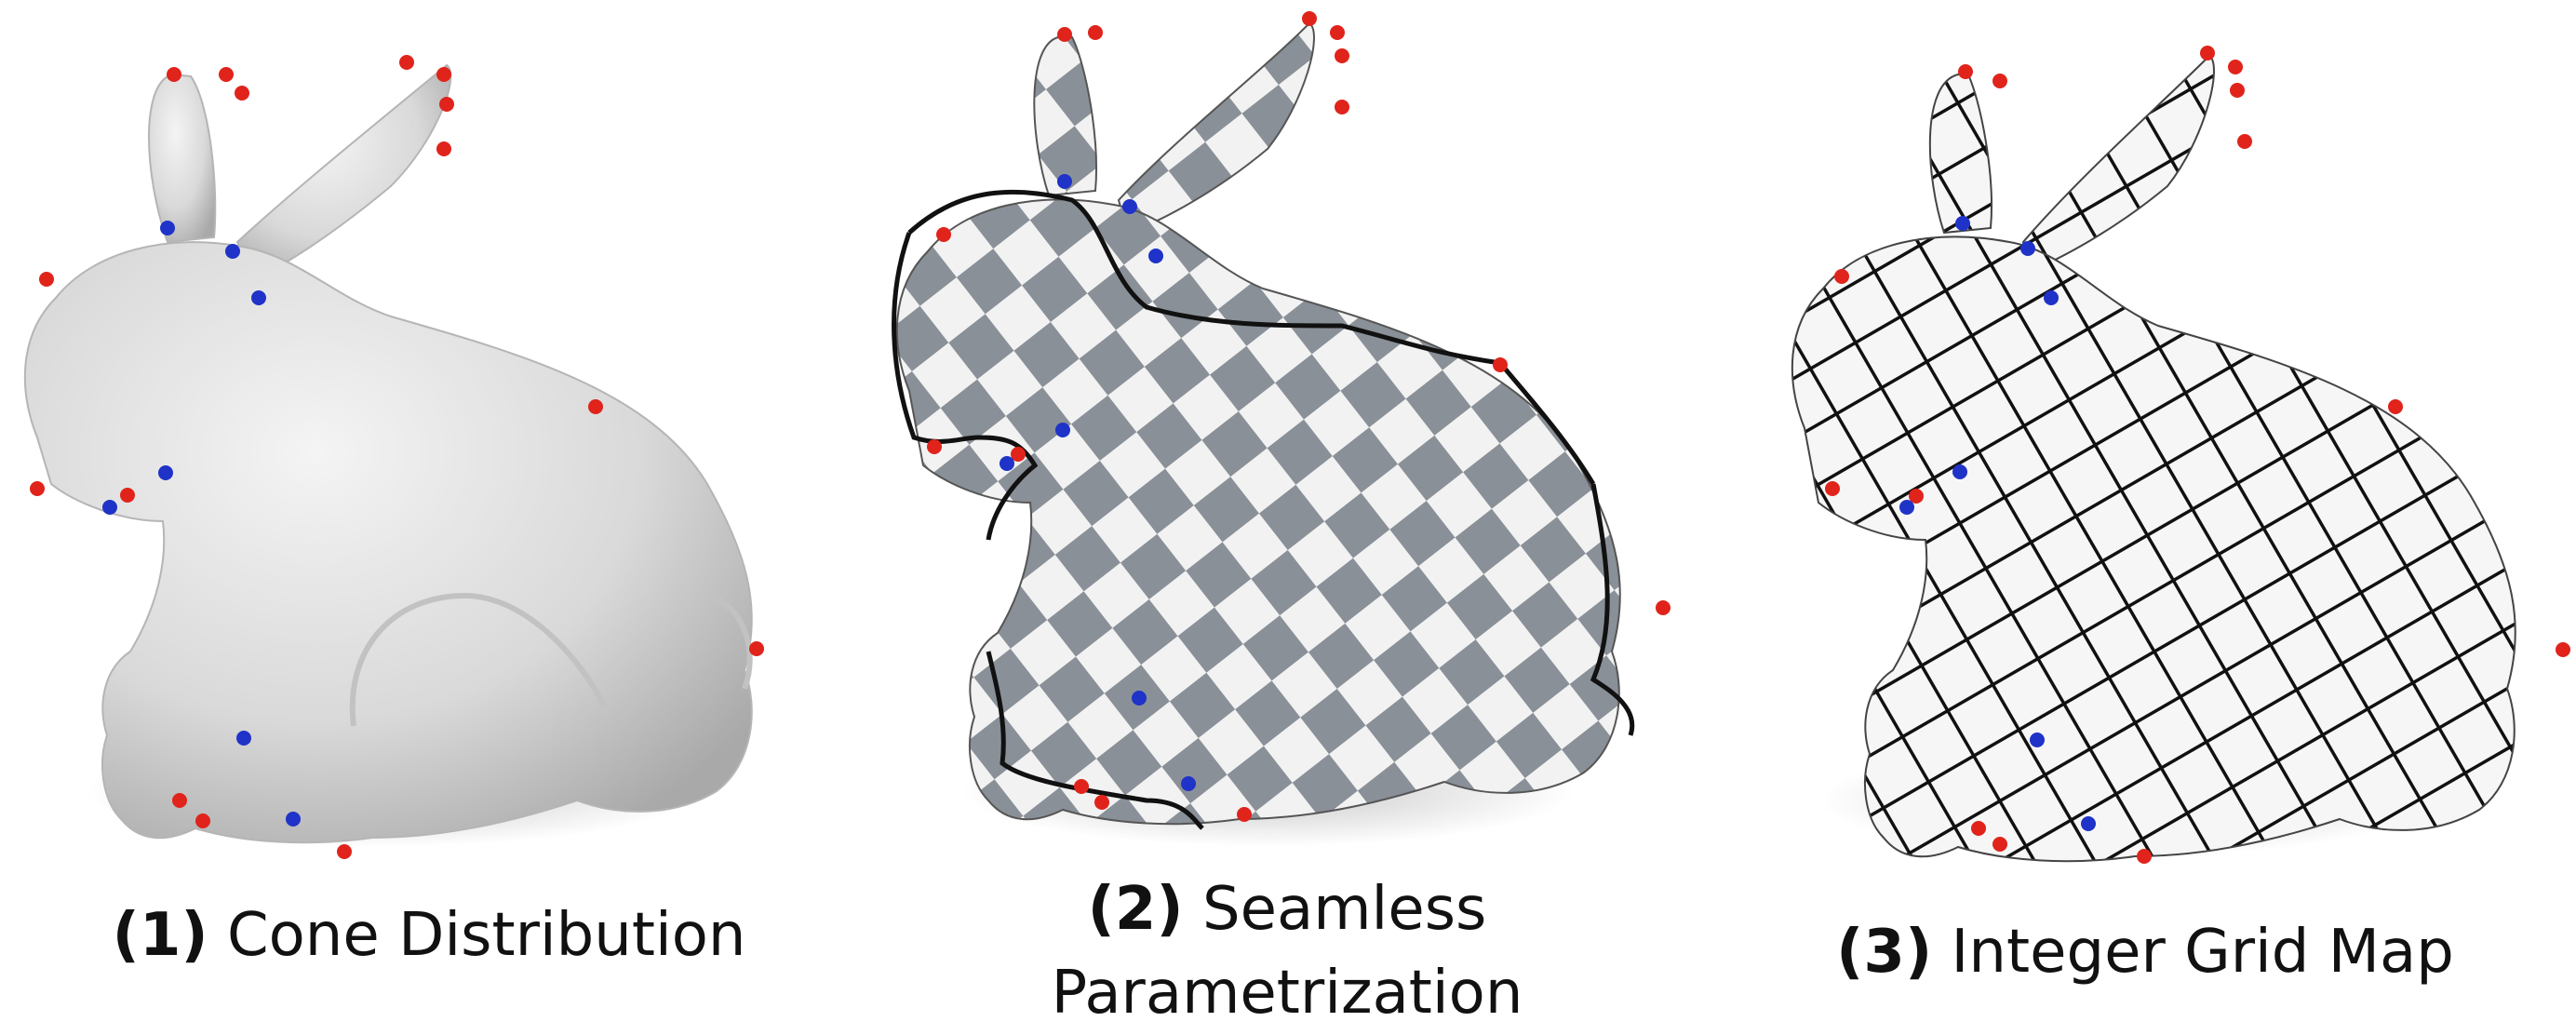  Describe the element at coordinates (1287, 993) in the screenshot. I see `caption-label-line2: Parametrization` at that location.